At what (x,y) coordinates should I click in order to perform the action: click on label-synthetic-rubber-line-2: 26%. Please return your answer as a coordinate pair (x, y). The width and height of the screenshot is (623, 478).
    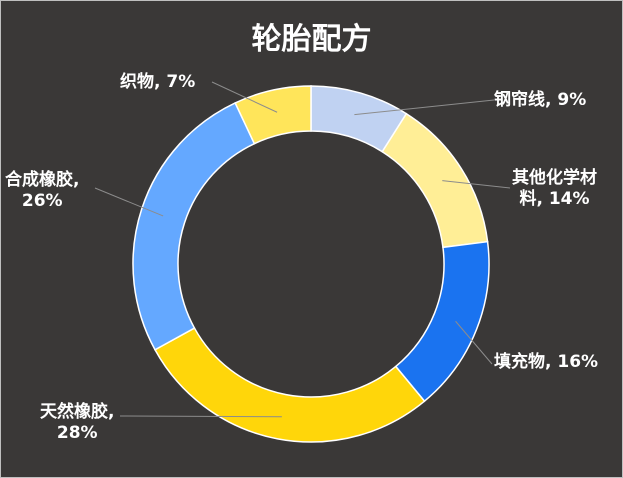
    Looking at the image, I should click on (42, 201).